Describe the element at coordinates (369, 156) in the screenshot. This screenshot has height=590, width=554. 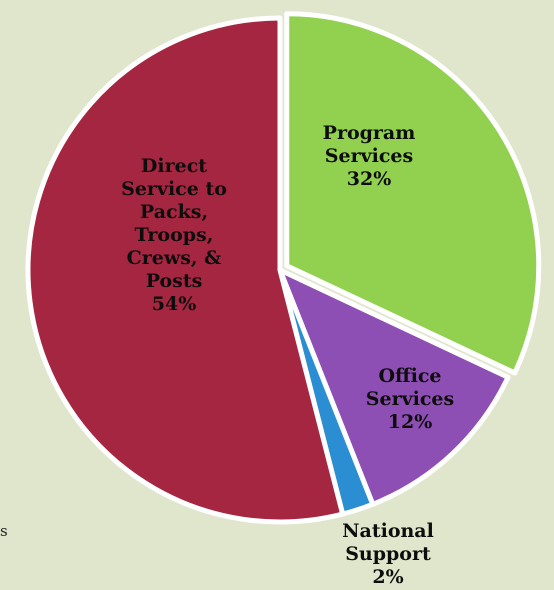
I see `slice-label-program-services: Program Services 32%` at that location.